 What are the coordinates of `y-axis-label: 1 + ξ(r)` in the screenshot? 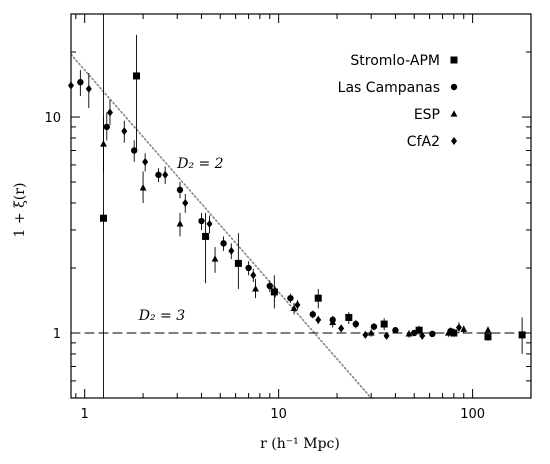 It's located at (20, 210).